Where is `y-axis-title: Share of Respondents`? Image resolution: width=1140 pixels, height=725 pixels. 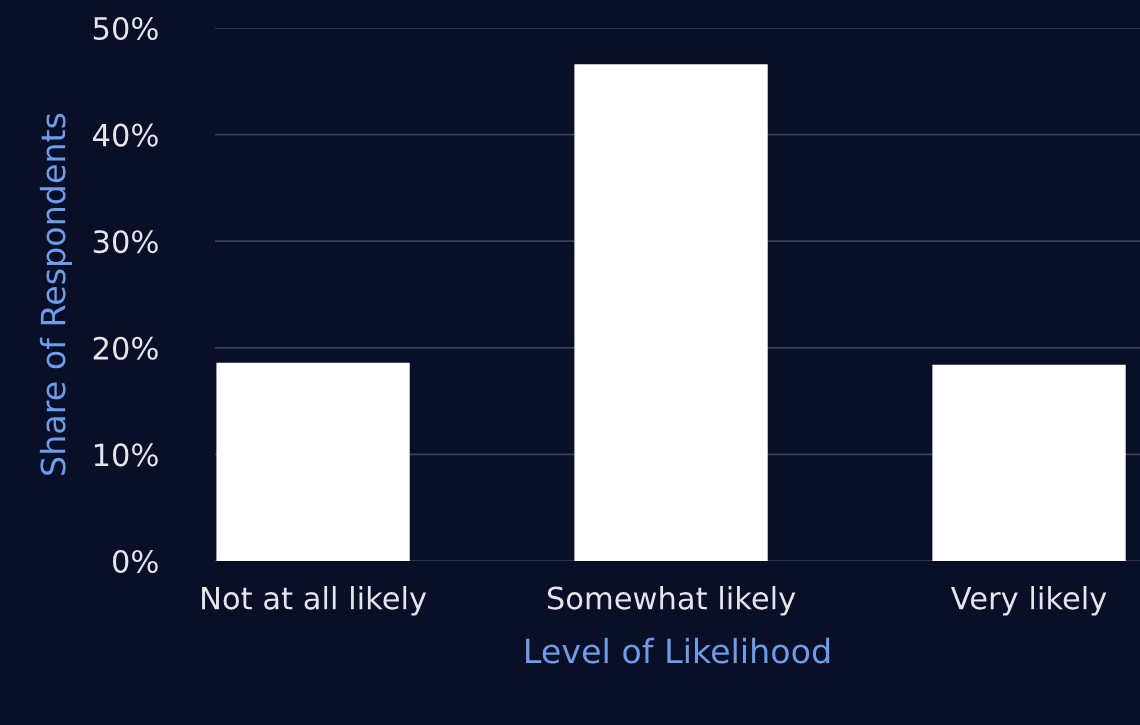 y-axis-title: Share of Respondents is located at coordinates (56, 294).